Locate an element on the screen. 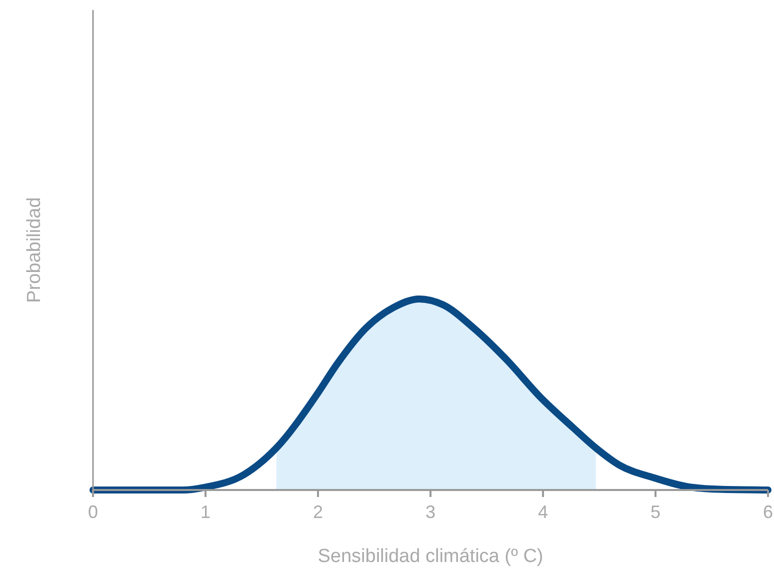 The image size is (774, 570). x-tick-label: 4 is located at coordinates (543, 512).